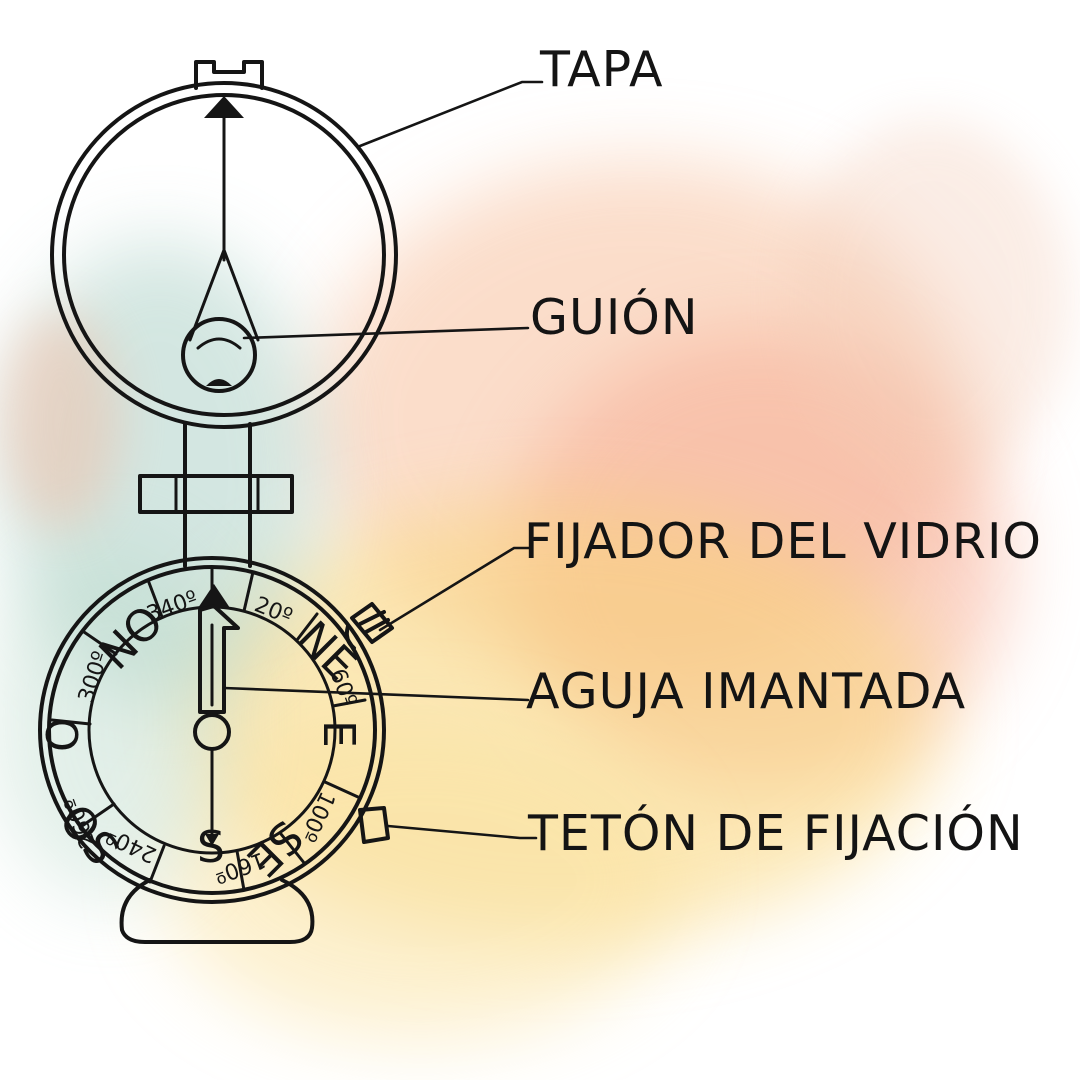  I want to click on fixing-stud, so click(374, 825).